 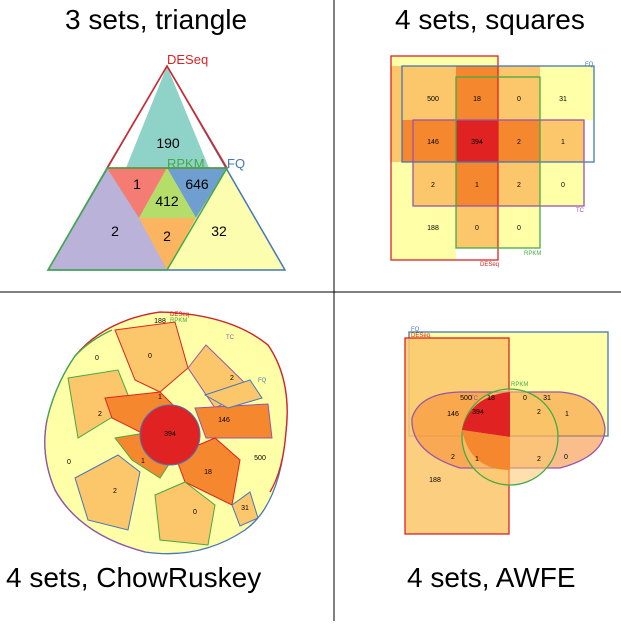 I want to click on panel-title-triangle: 3 sets, triangle, so click(x=156, y=19).